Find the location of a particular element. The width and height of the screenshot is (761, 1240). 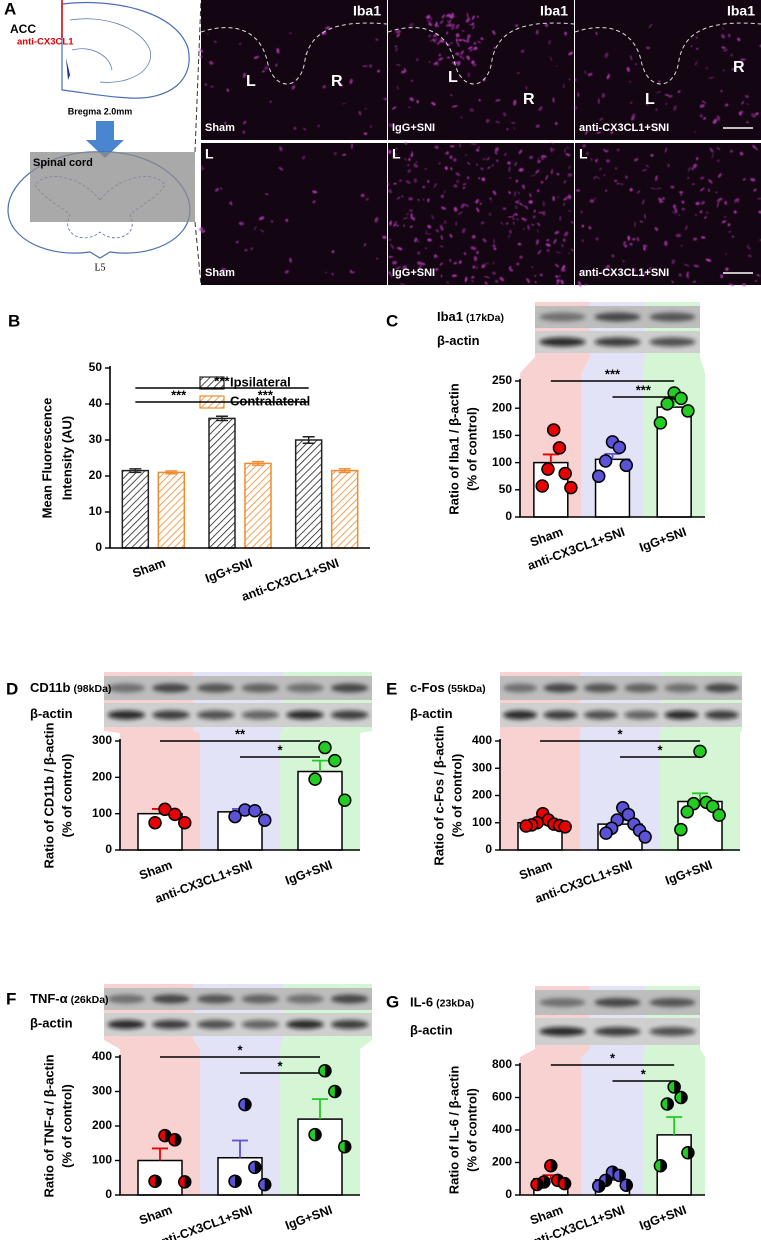

side-label: L is located at coordinates (396, 154).